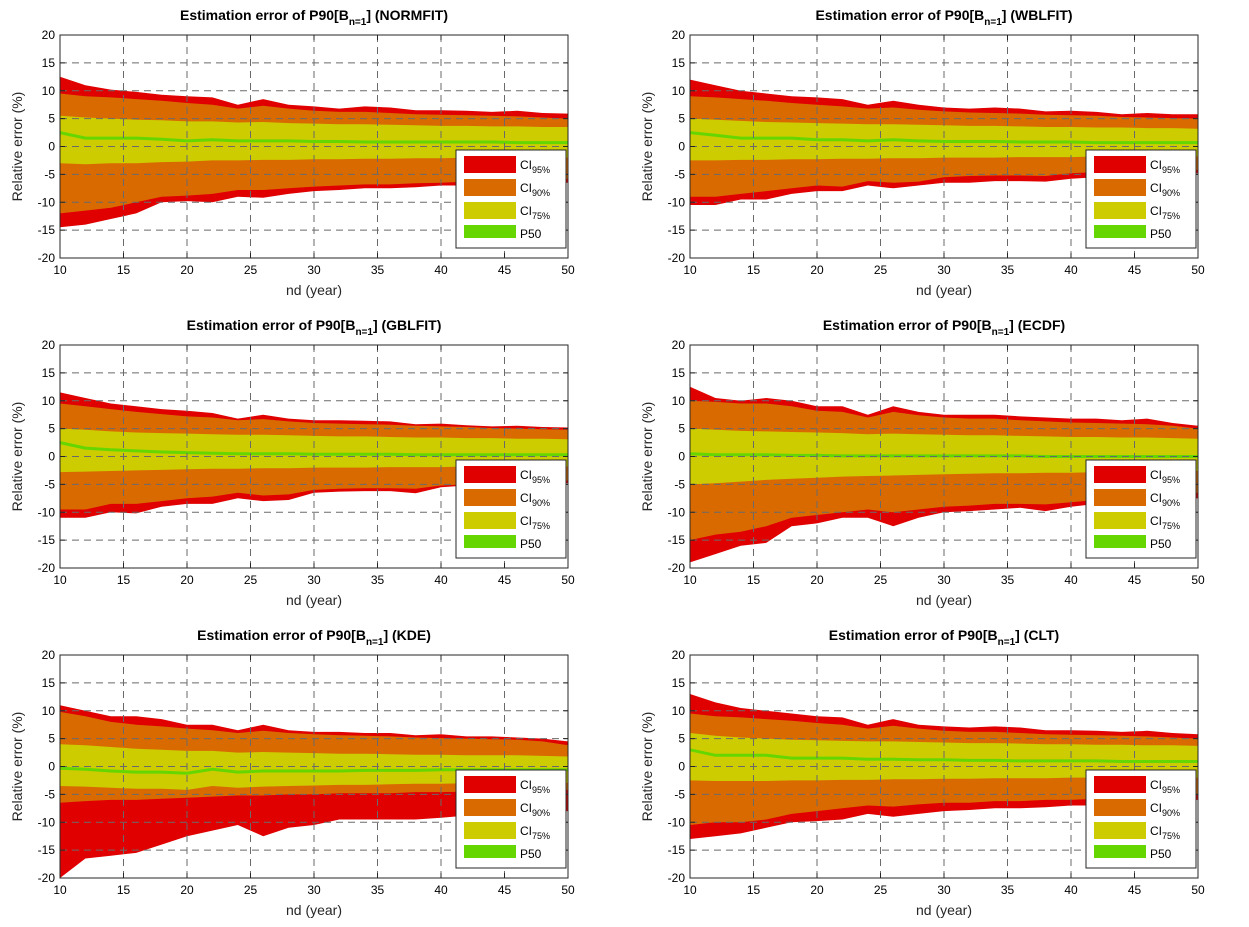 The height and width of the screenshot is (927, 1249). I want to click on band-ci75, so click(314, 450).